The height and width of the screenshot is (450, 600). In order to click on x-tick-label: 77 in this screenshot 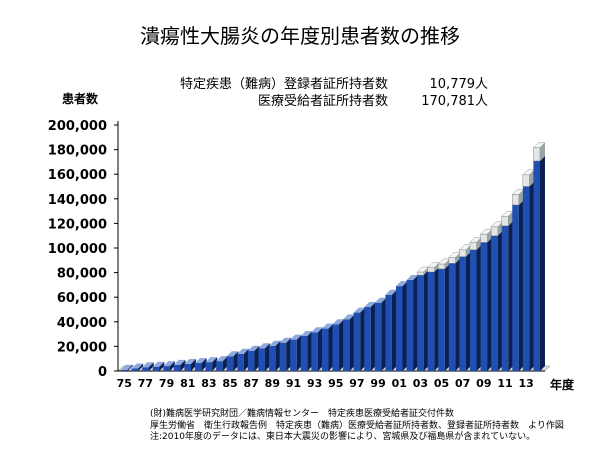, I will do `click(145, 383)`.